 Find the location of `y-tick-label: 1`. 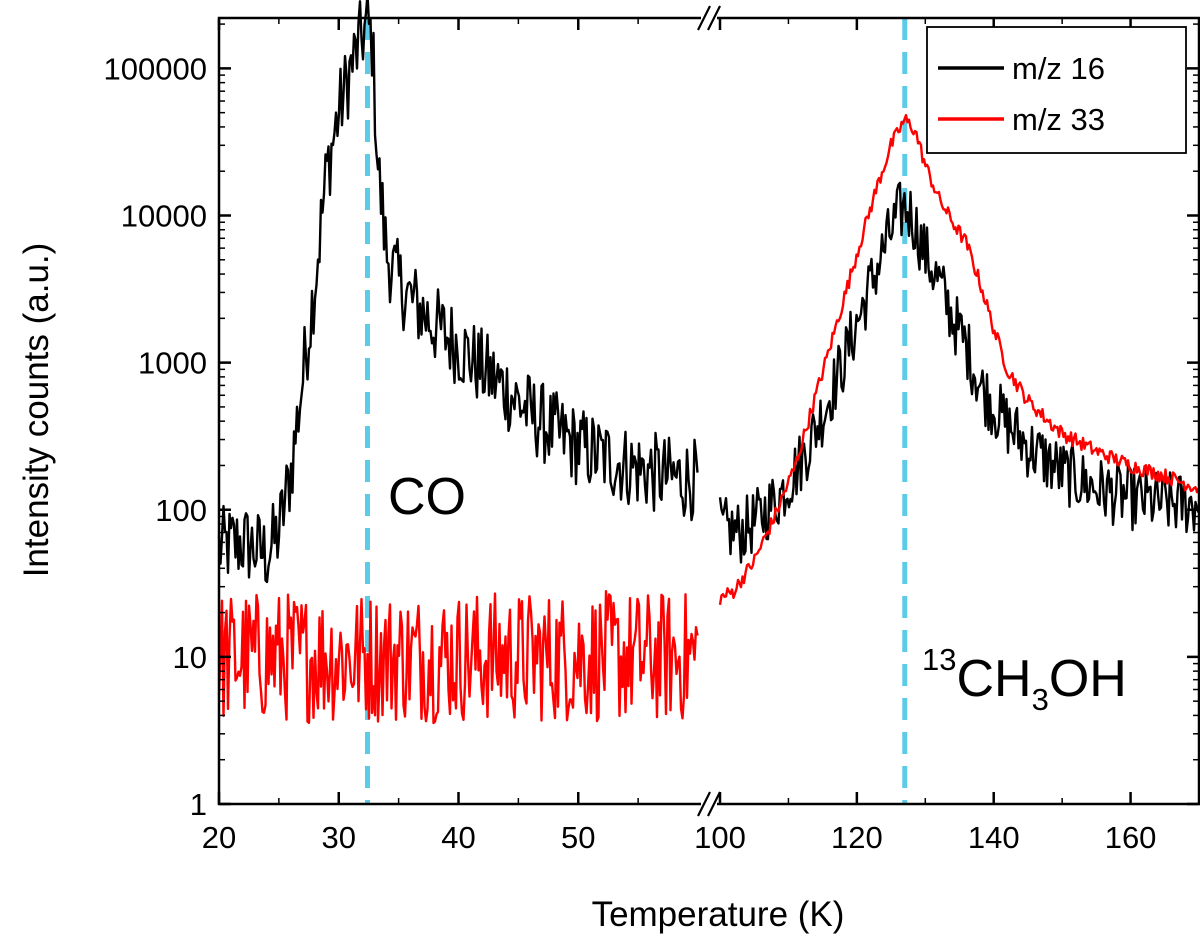

y-tick-label: 1 is located at coordinates (198, 804).